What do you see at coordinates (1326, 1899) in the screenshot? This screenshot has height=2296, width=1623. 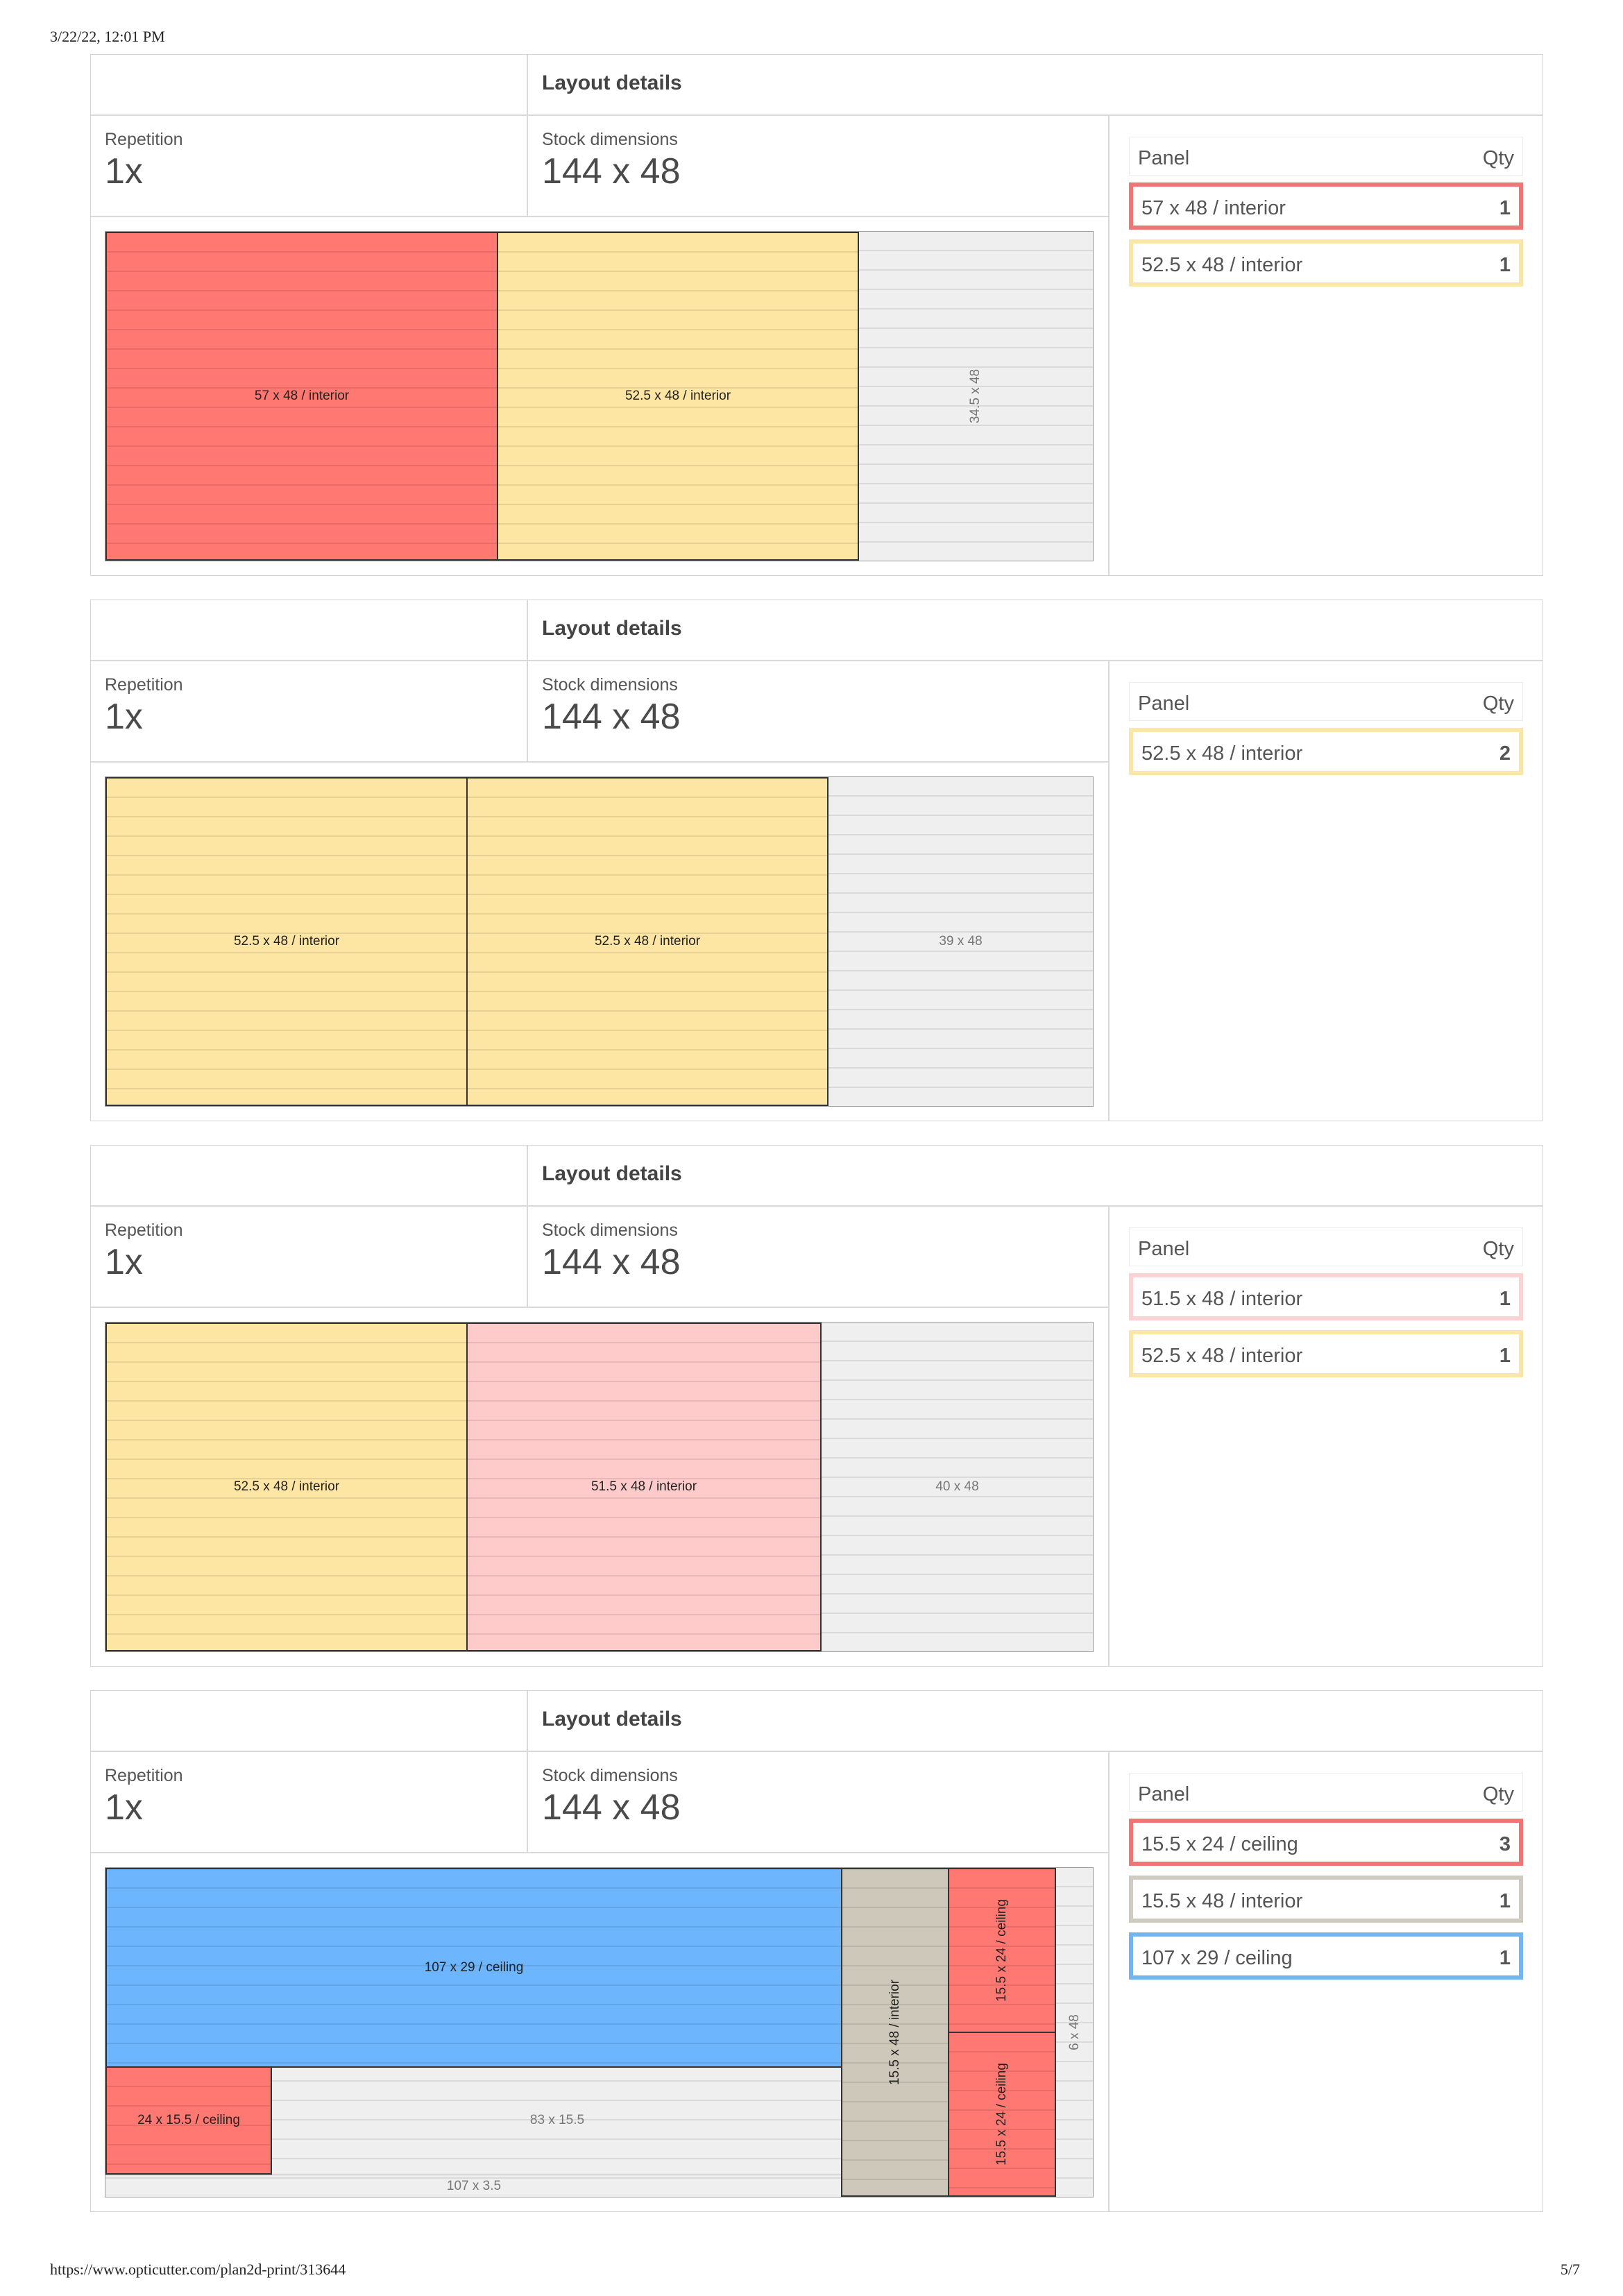 I see `panel-row: 15.5 x 48 / interior 1` at bounding box center [1326, 1899].